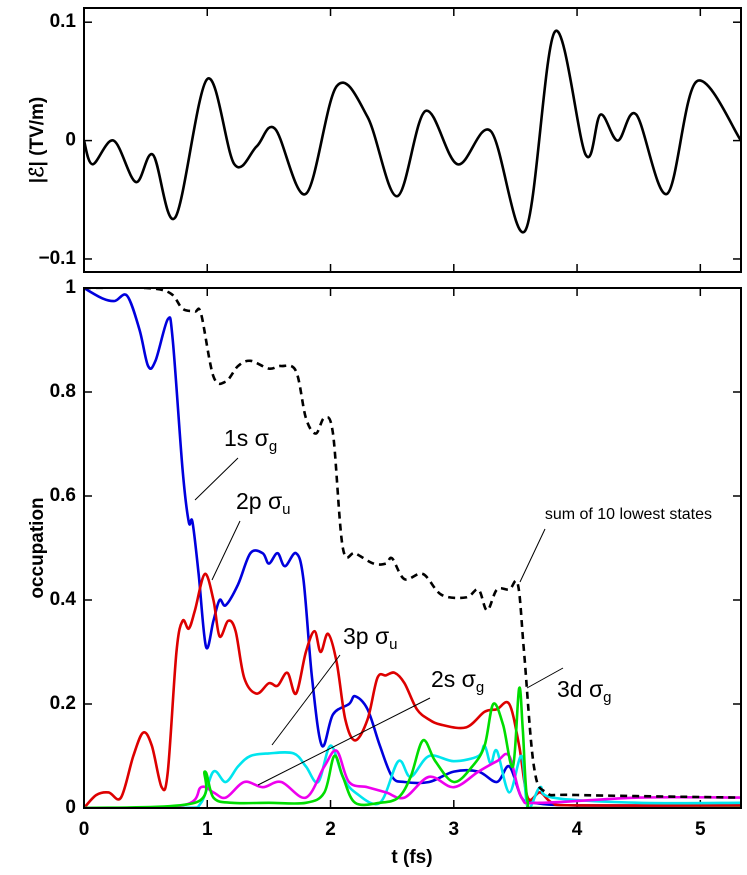  Describe the element at coordinates (37, 140) in the screenshot. I see `y-axis-label: |ℰ| (TV/m)` at that location.